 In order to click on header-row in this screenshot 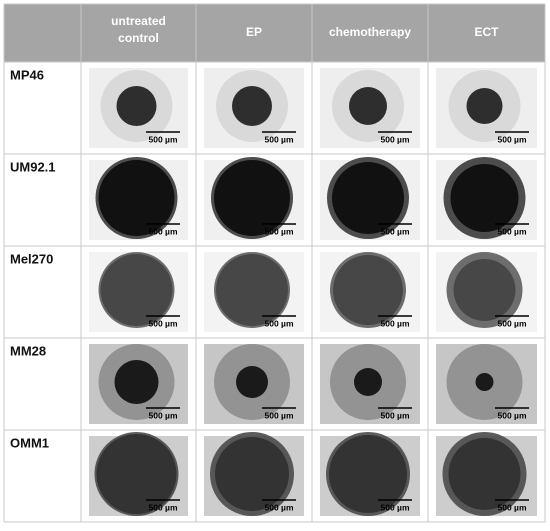, I will do `click(274, 33)`.